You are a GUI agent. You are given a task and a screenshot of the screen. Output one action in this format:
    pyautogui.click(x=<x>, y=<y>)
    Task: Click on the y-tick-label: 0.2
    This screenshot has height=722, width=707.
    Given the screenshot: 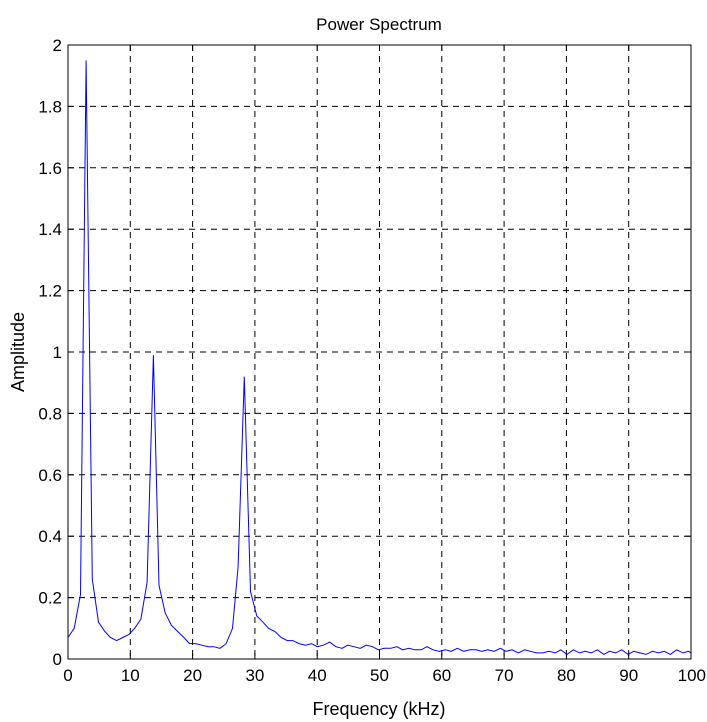 What is the action you would take?
    pyautogui.click(x=50, y=598)
    